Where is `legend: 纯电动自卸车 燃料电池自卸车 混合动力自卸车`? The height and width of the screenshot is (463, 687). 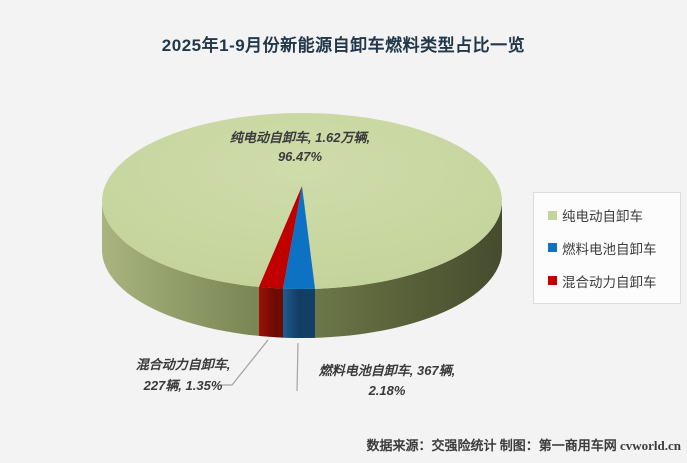
legend: 纯电动自卸车 燃料电池自卸车 混合动力自卸车 is located at coordinates (607, 248).